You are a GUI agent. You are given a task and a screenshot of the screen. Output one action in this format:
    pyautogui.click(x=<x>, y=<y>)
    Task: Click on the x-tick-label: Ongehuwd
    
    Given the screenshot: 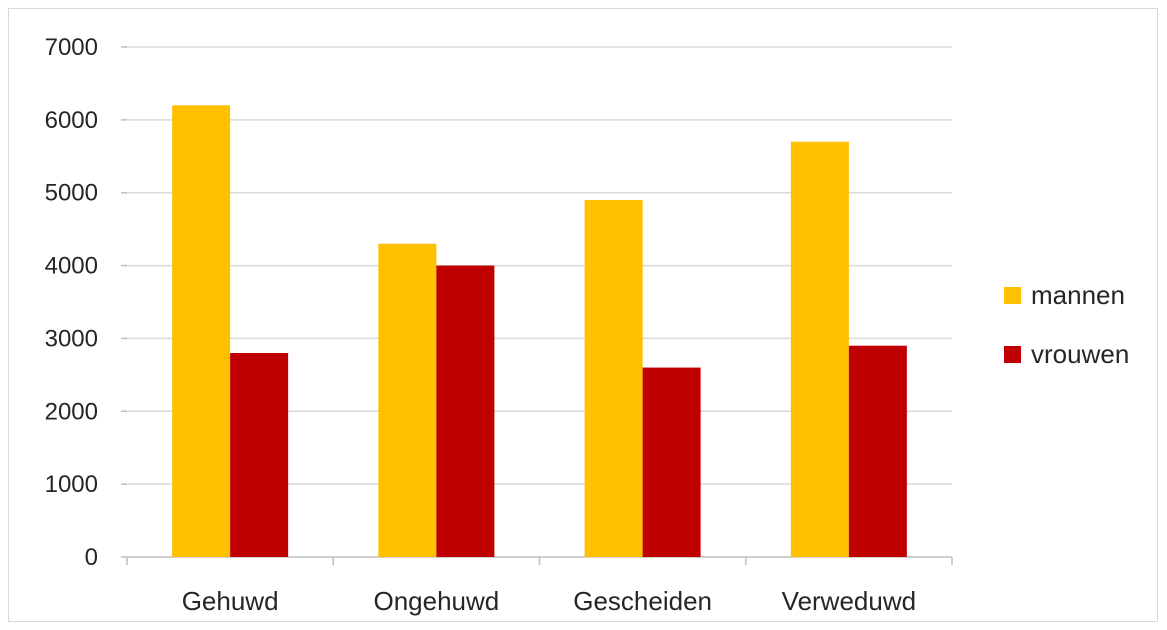 What is the action you would take?
    pyautogui.click(x=436, y=601)
    